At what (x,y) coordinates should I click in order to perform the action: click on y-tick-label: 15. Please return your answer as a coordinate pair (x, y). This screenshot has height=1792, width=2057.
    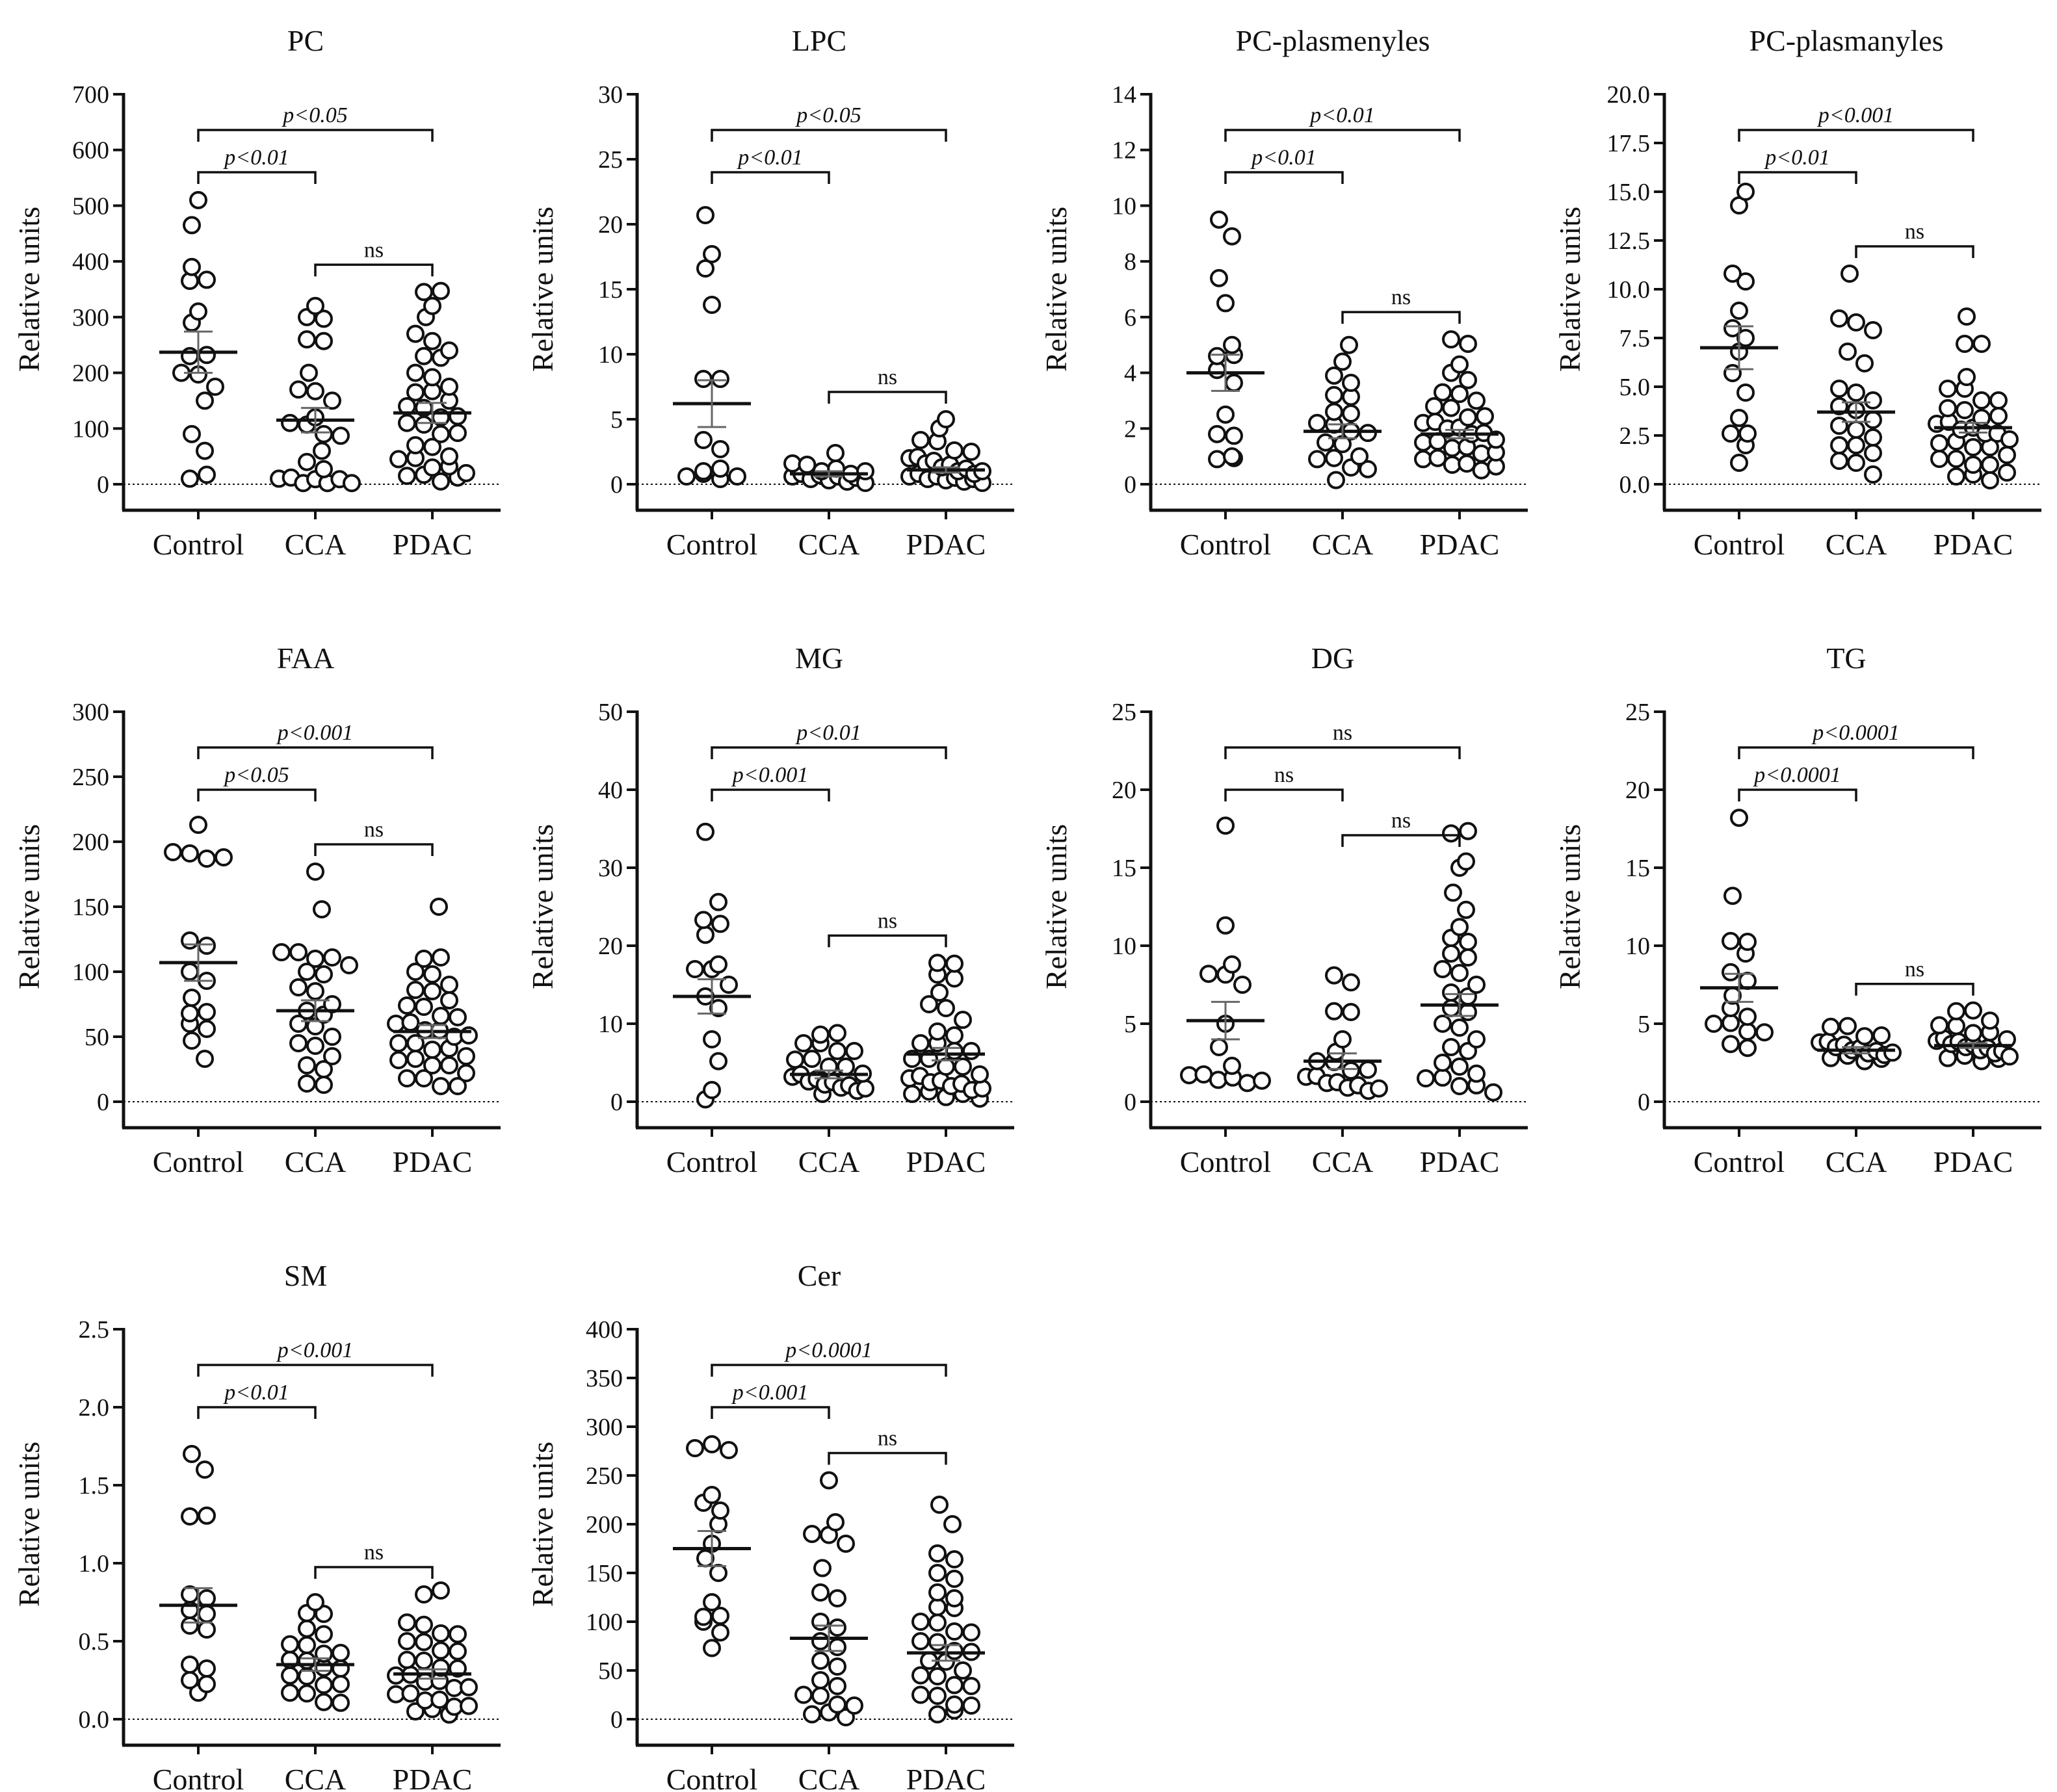
    Looking at the image, I should click on (610, 290).